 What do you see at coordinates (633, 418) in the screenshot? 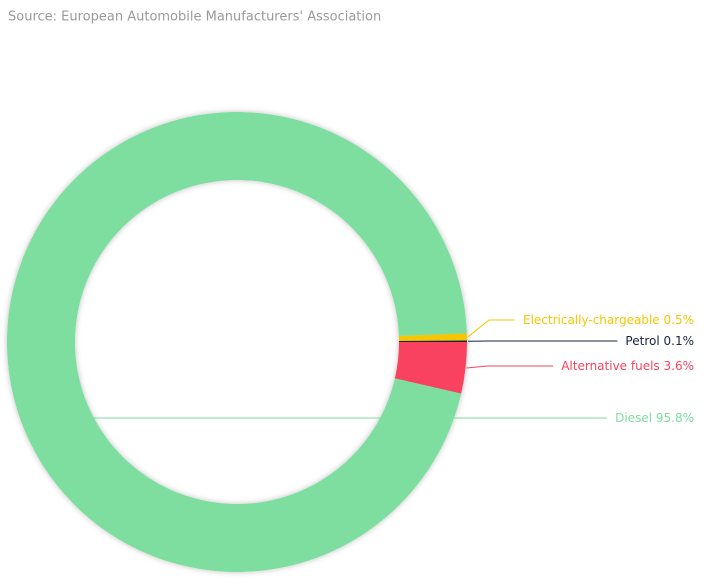
I see `category-name: Diesel` at bounding box center [633, 418].